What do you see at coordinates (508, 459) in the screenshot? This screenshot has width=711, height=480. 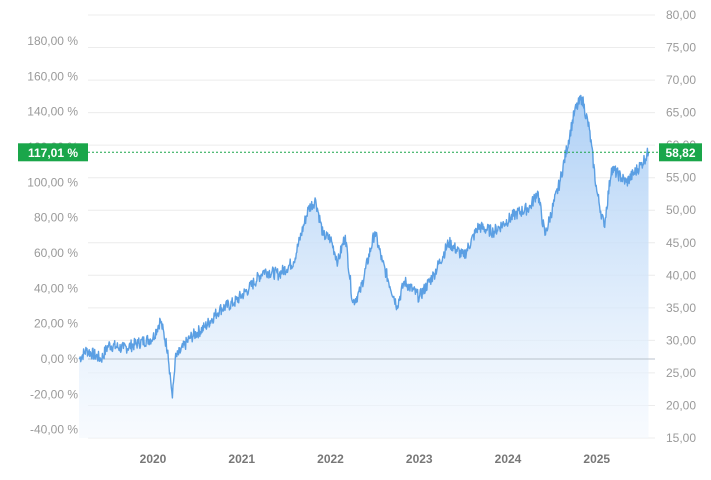 I see `x-tick-label: 2024` at bounding box center [508, 459].